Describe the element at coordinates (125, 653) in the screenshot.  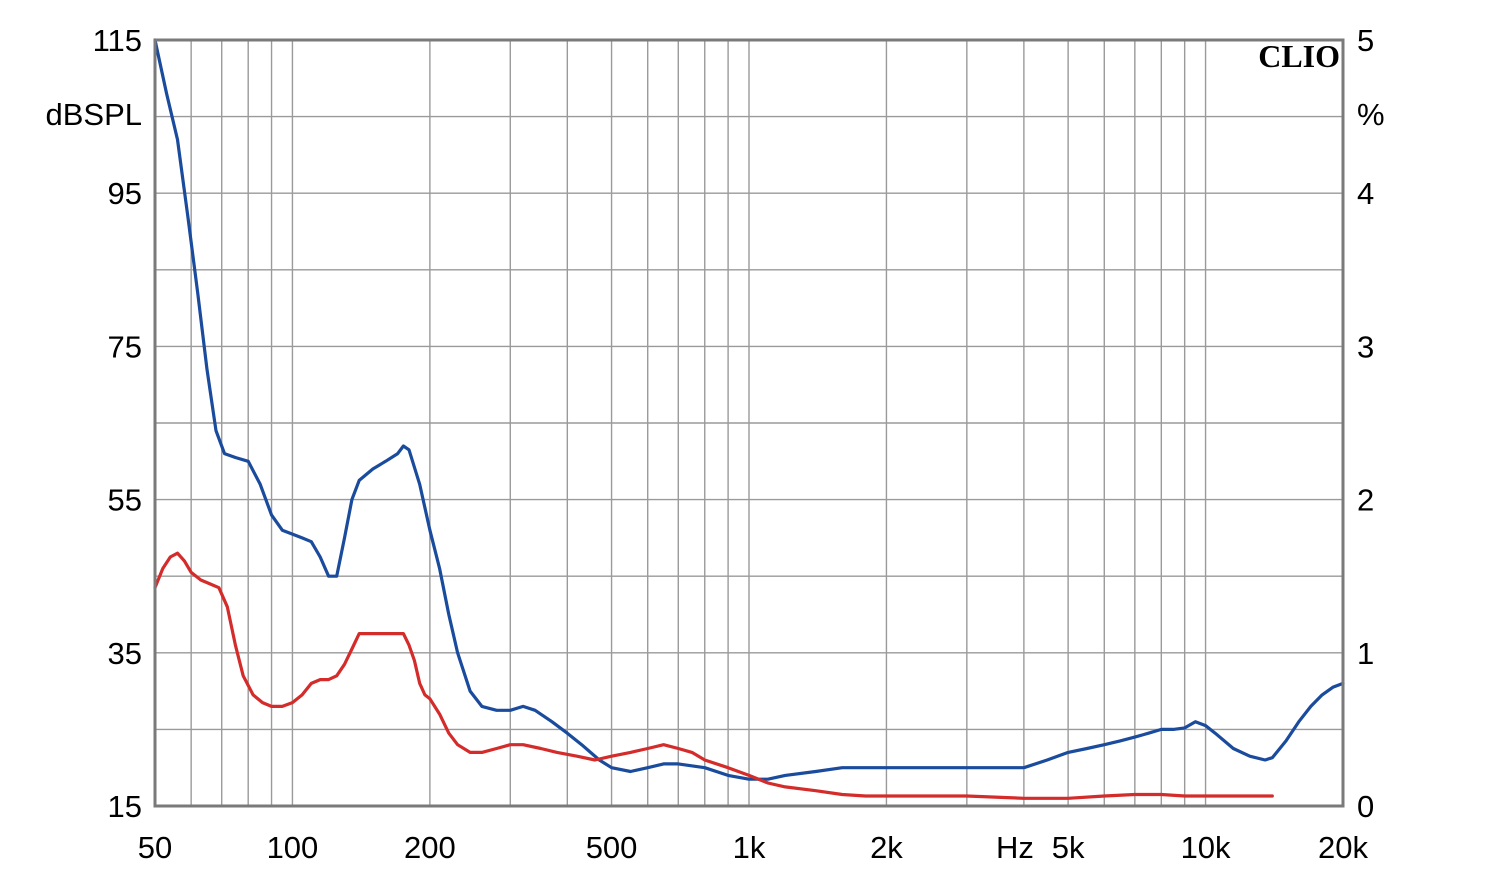
I see `left-y-tick-label: 35` at that location.